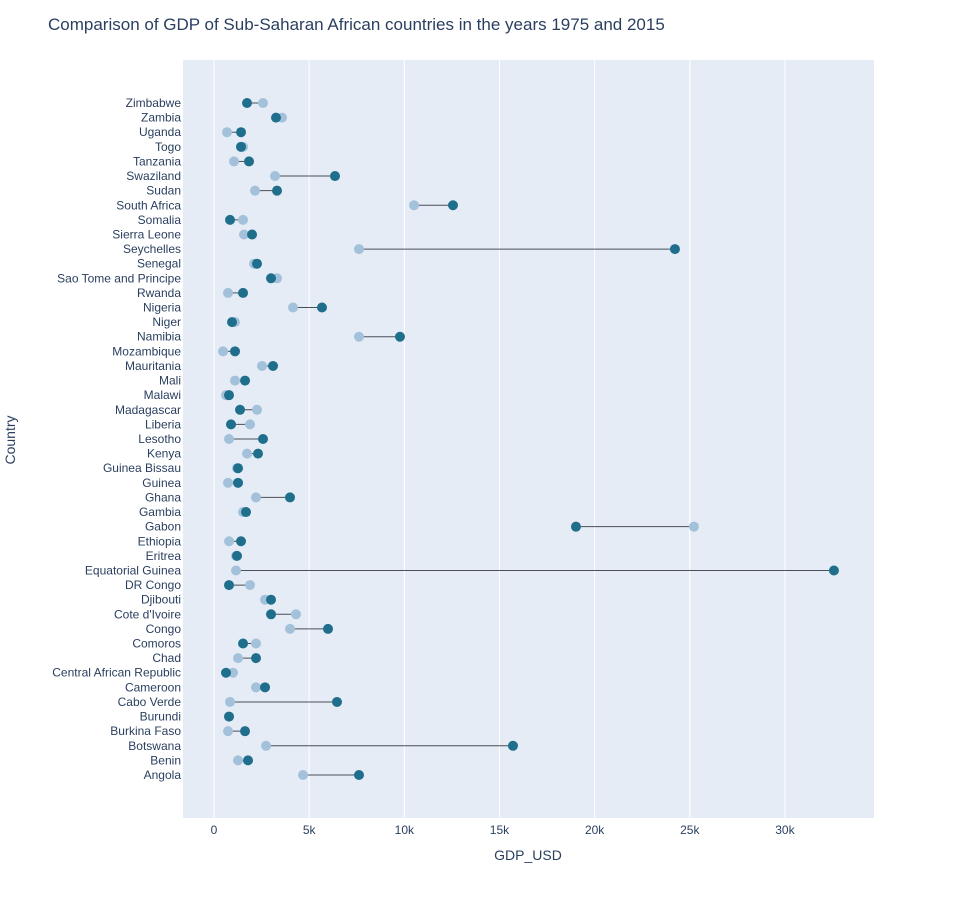 The width and height of the screenshot is (954, 905). Describe the element at coordinates (146, 234) in the screenshot. I see `y-tick-label: Sierra Leone` at that location.